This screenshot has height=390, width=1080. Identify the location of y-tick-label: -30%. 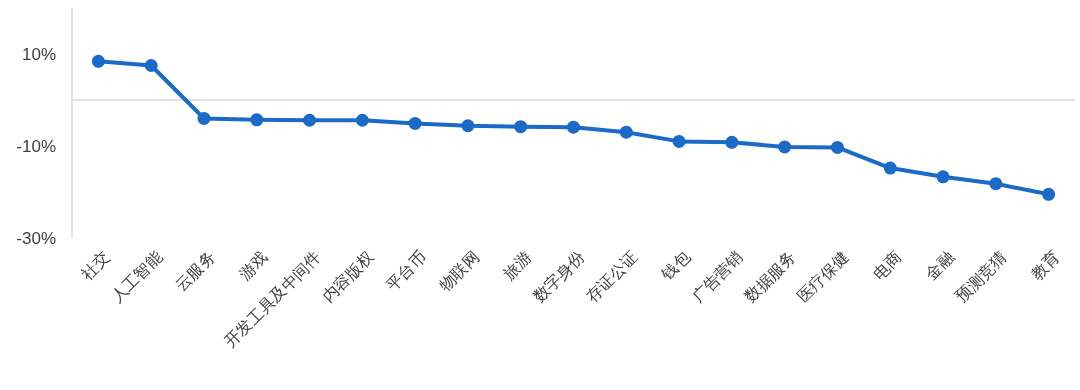
(36, 238).